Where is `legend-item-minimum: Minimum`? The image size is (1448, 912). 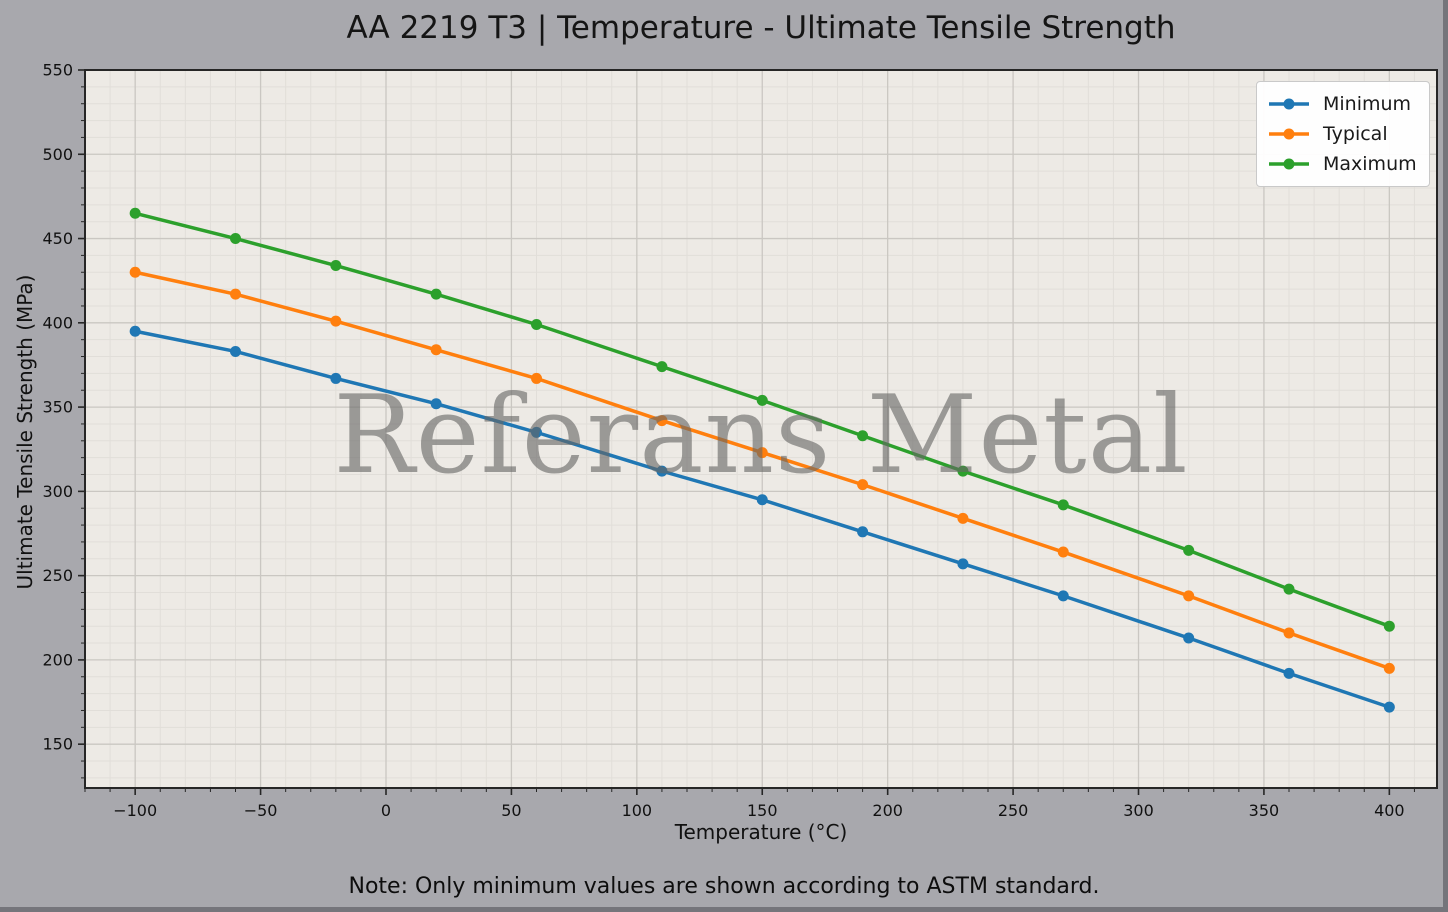
legend-item-minimum: Minimum is located at coordinates (1342, 104).